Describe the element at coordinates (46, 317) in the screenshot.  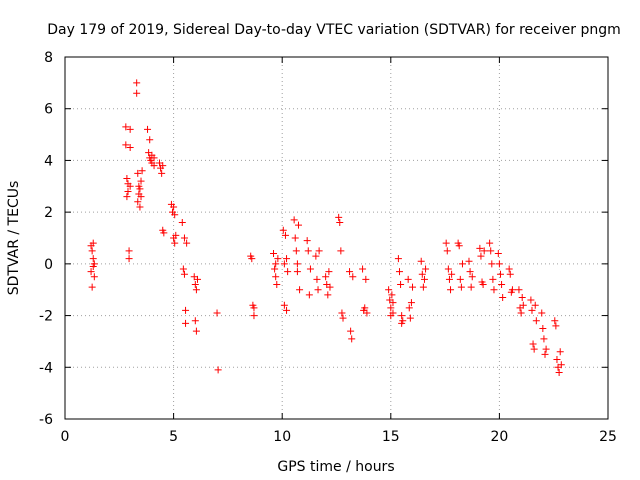
I see `y-tick-label: -2` at that location.